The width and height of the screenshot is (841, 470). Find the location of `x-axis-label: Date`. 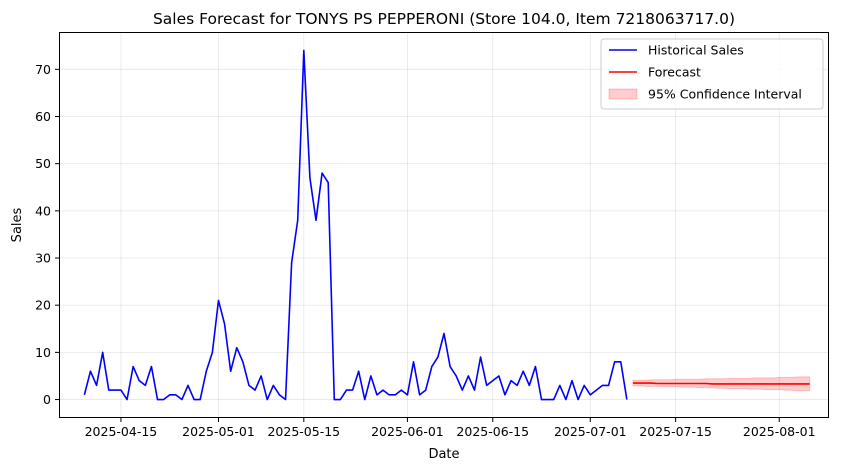

x-axis-label: Date is located at coordinates (443, 454).